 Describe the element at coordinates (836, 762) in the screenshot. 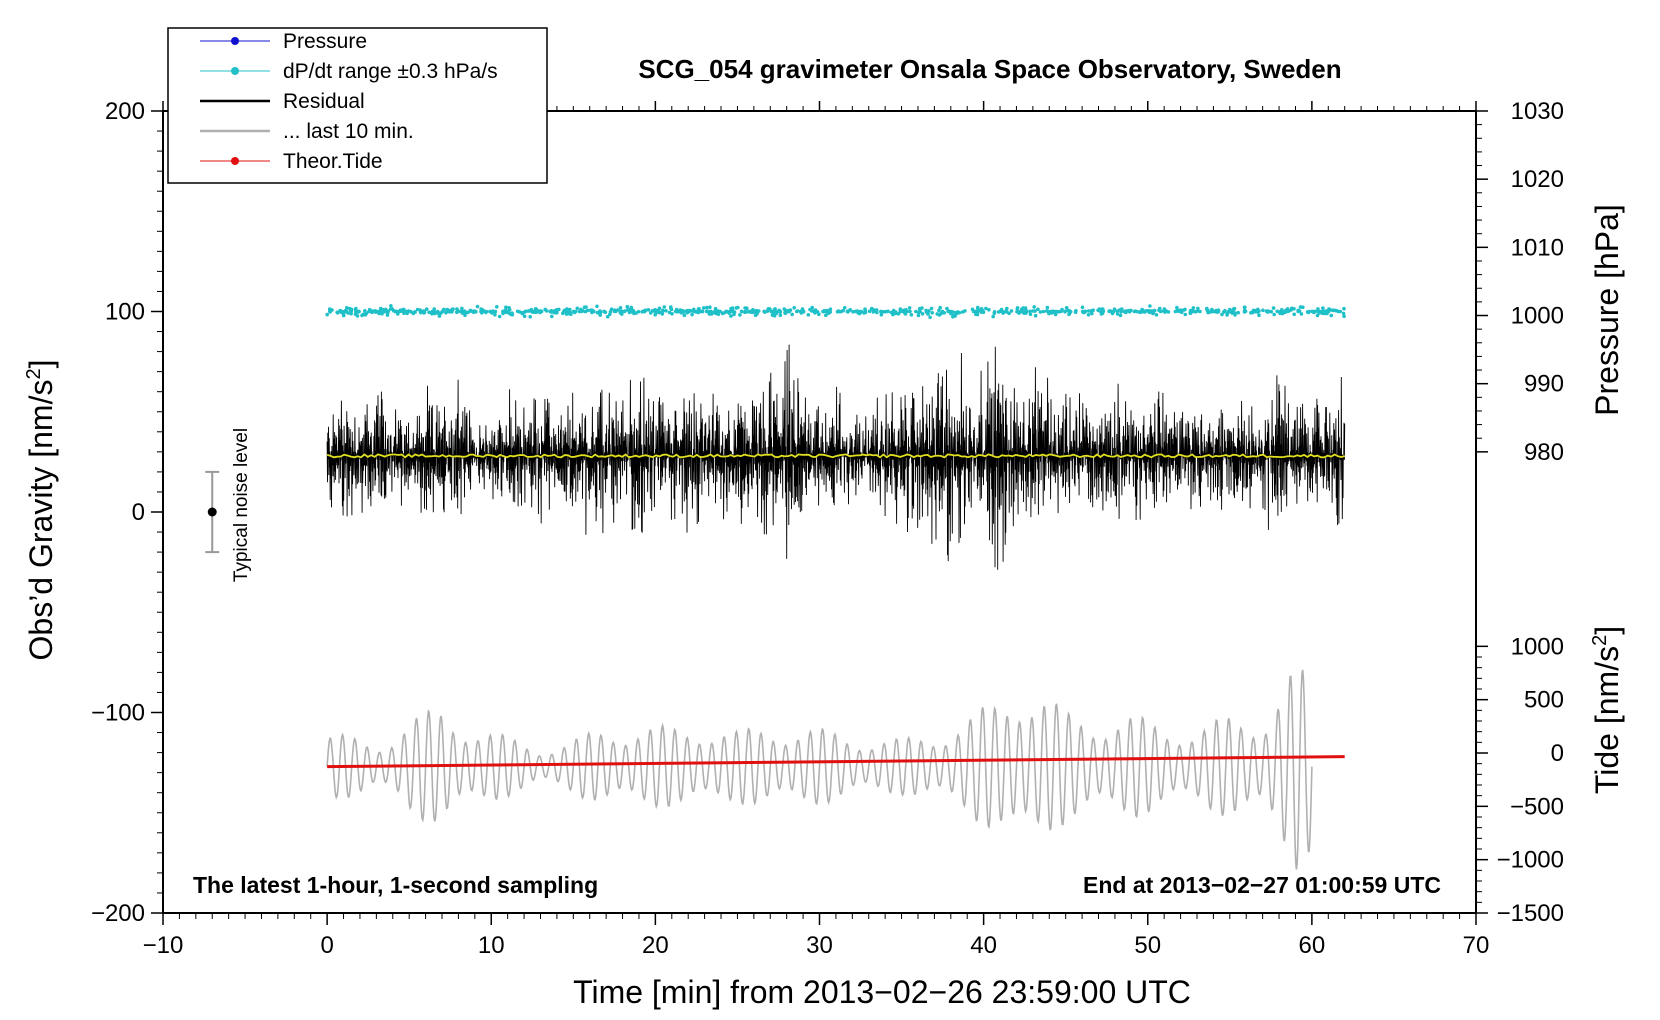

I see `theor-tide-series-line` at that location.